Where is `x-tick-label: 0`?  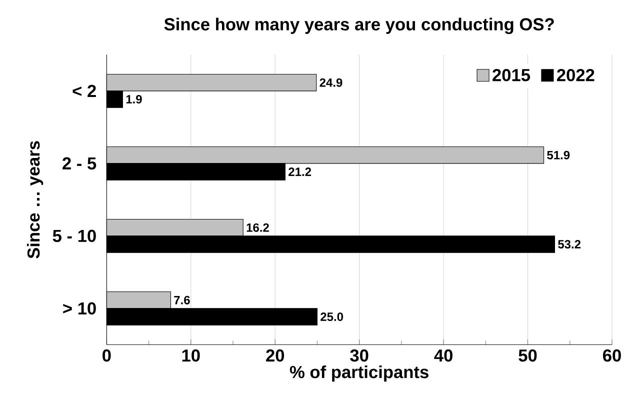 x-tick-label: 0 is located at coordinates (106, 355).